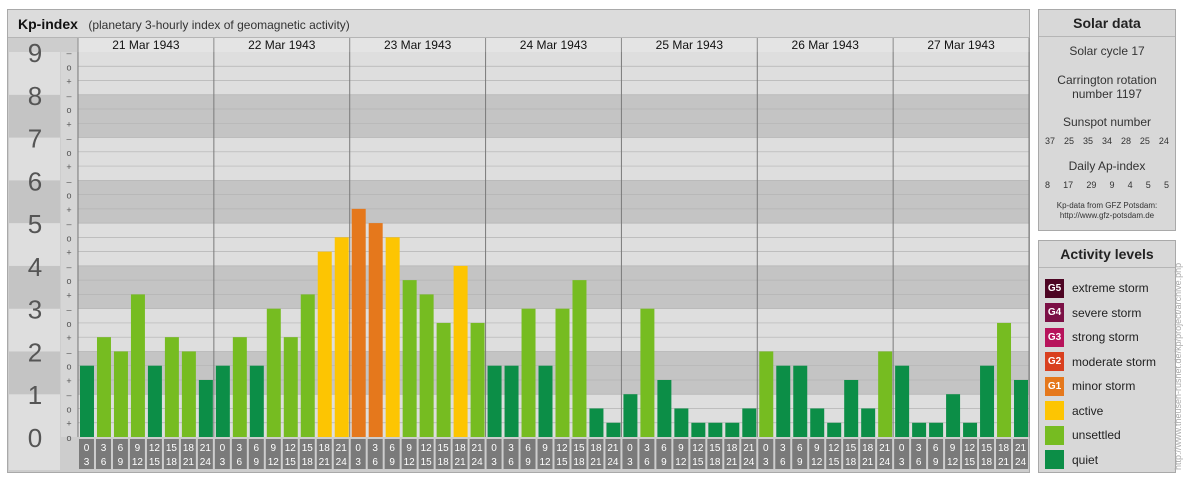  I want to click on date-label: 22 Mar 1943, so click(282, 45).